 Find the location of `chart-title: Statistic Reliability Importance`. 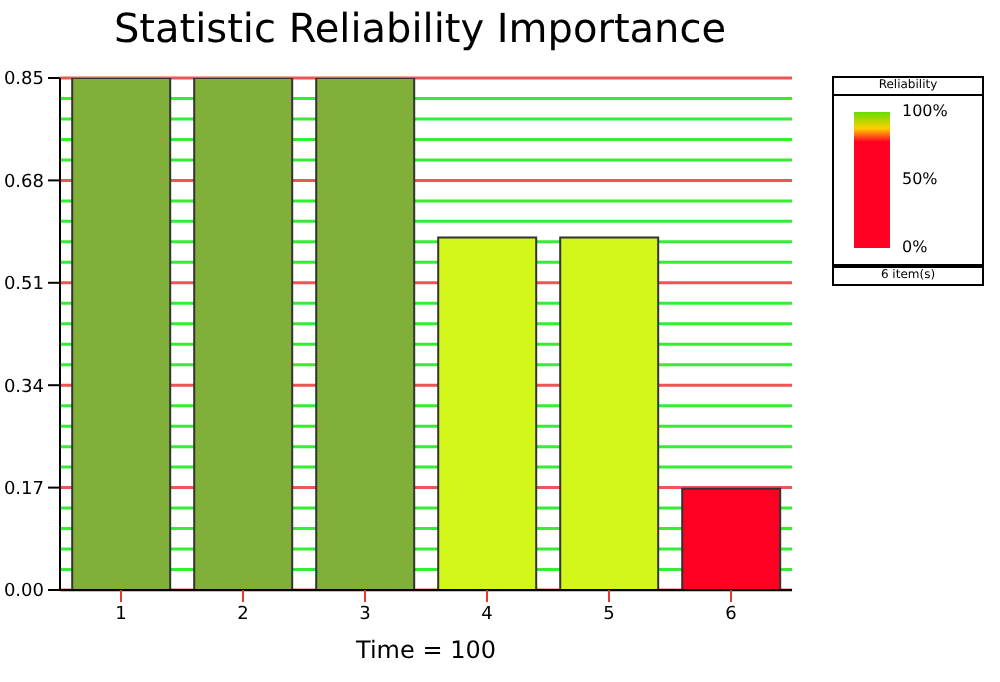

chart-title: Statistic Reliability Importance is located at coordinates (420, 28).